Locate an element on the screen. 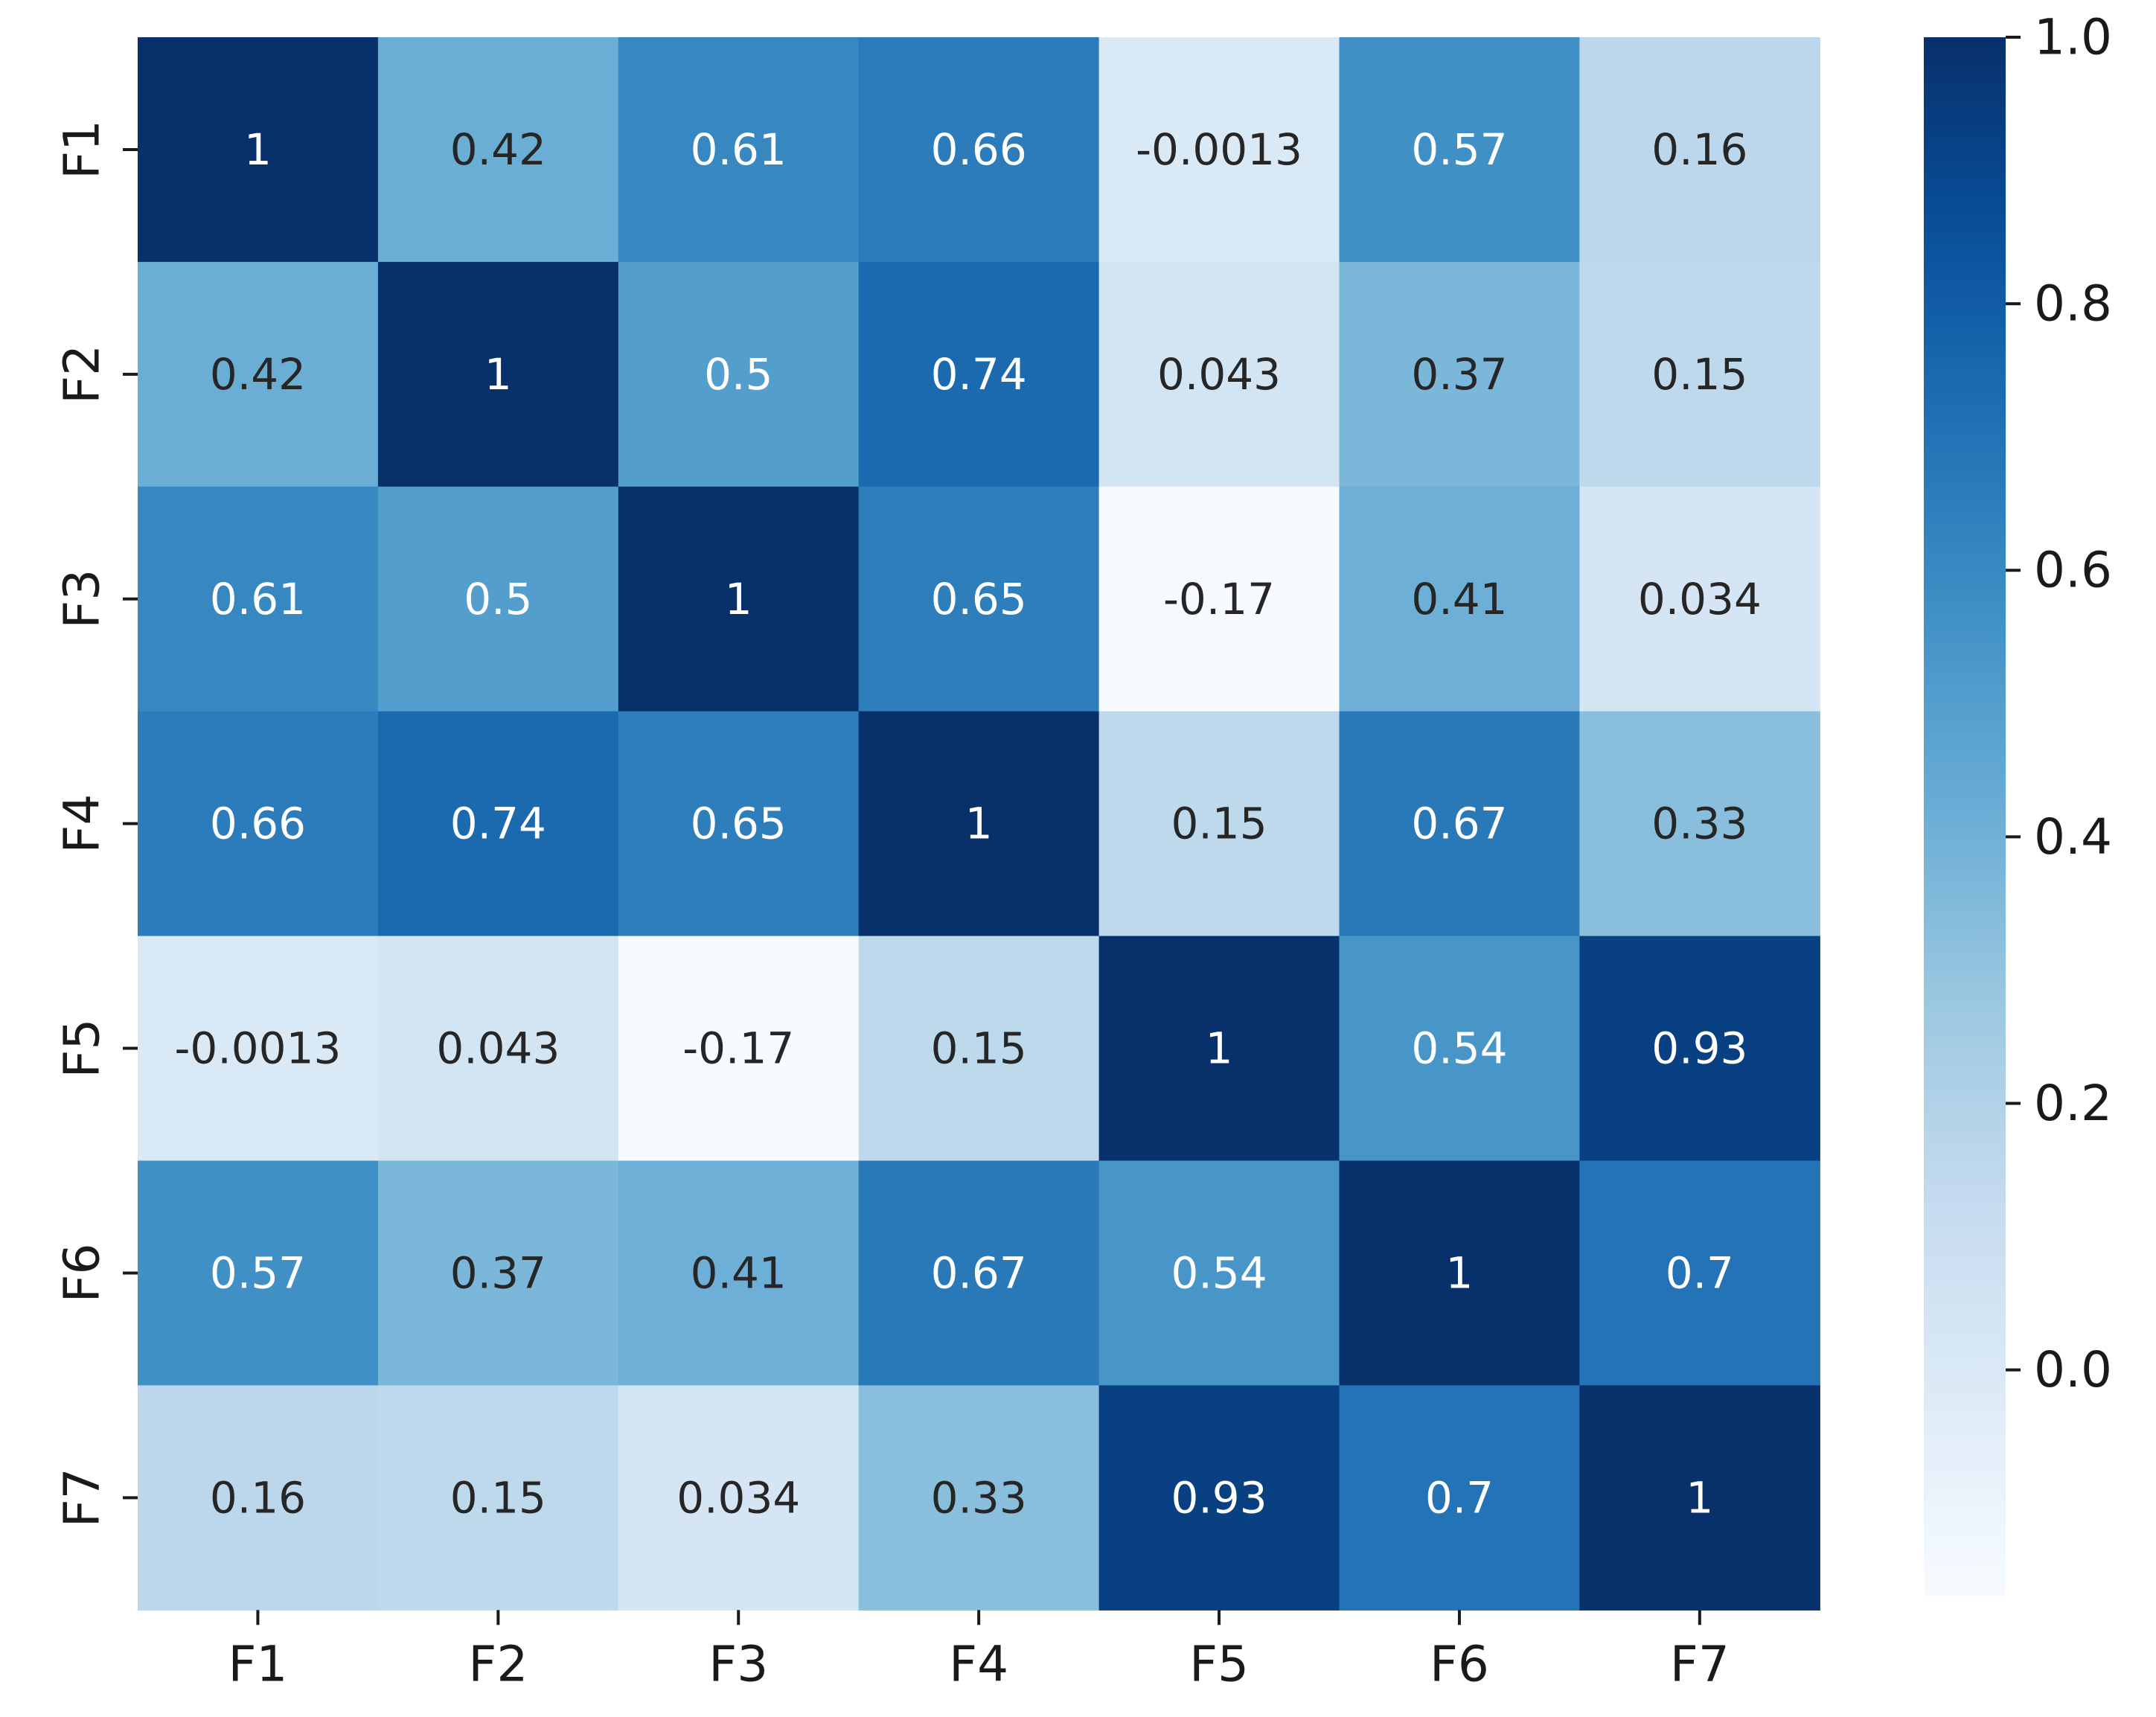  y-tick-label: F6 is located at coordinates (82, 1273).